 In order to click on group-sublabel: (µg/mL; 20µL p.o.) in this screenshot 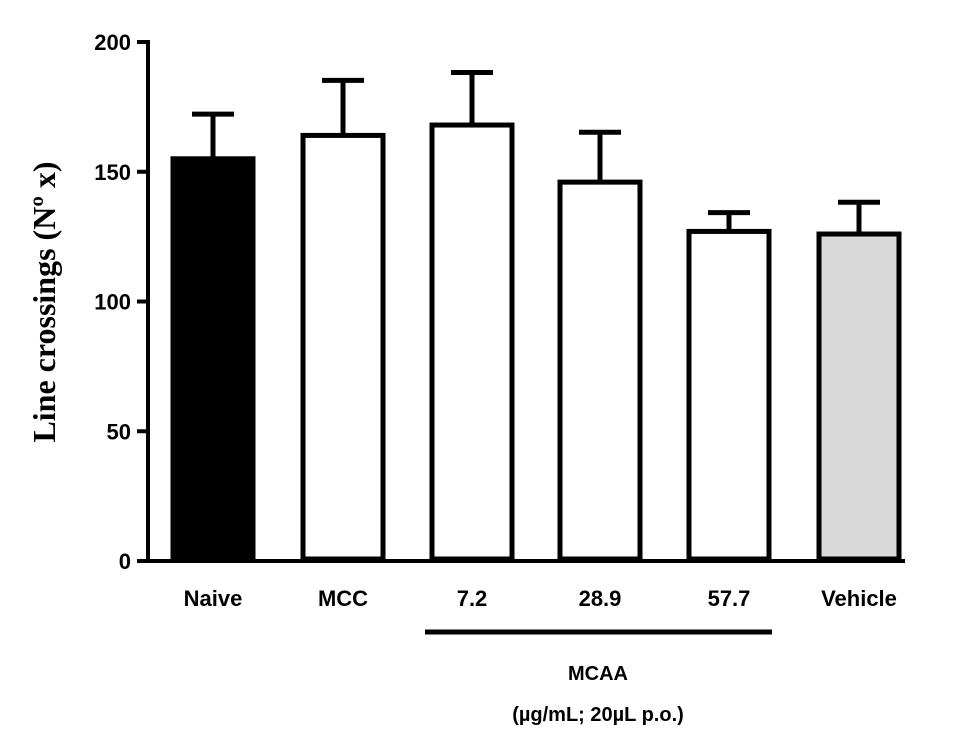, I will do `click(598, 715)`.